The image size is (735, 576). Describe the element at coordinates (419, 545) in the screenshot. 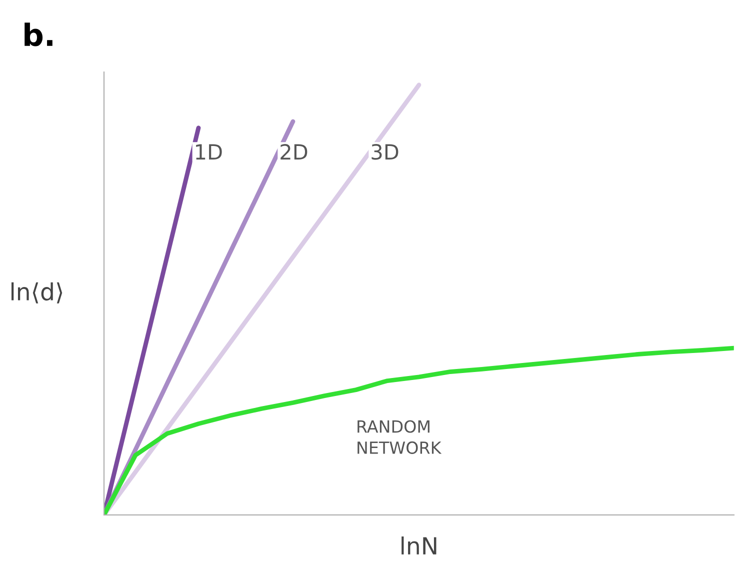

I see `x-axis-title: lnN` at that location.